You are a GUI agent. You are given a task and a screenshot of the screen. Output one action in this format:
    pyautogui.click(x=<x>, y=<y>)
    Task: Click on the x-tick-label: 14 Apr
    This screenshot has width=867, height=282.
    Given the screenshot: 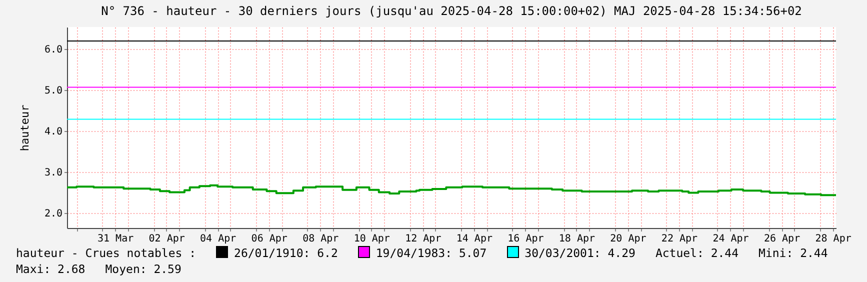 What is the action you would take?
    pyautogui.click(x=474, y=239)
    